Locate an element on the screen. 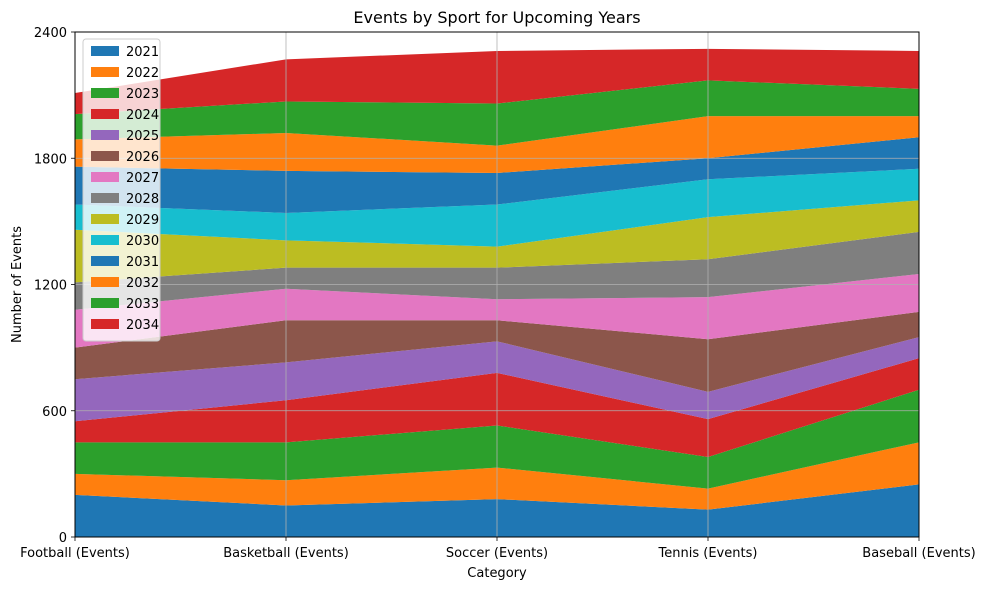 This screenshot has height=590, width=989. legend-swatch-2032 is located at coordinates (105, 282).